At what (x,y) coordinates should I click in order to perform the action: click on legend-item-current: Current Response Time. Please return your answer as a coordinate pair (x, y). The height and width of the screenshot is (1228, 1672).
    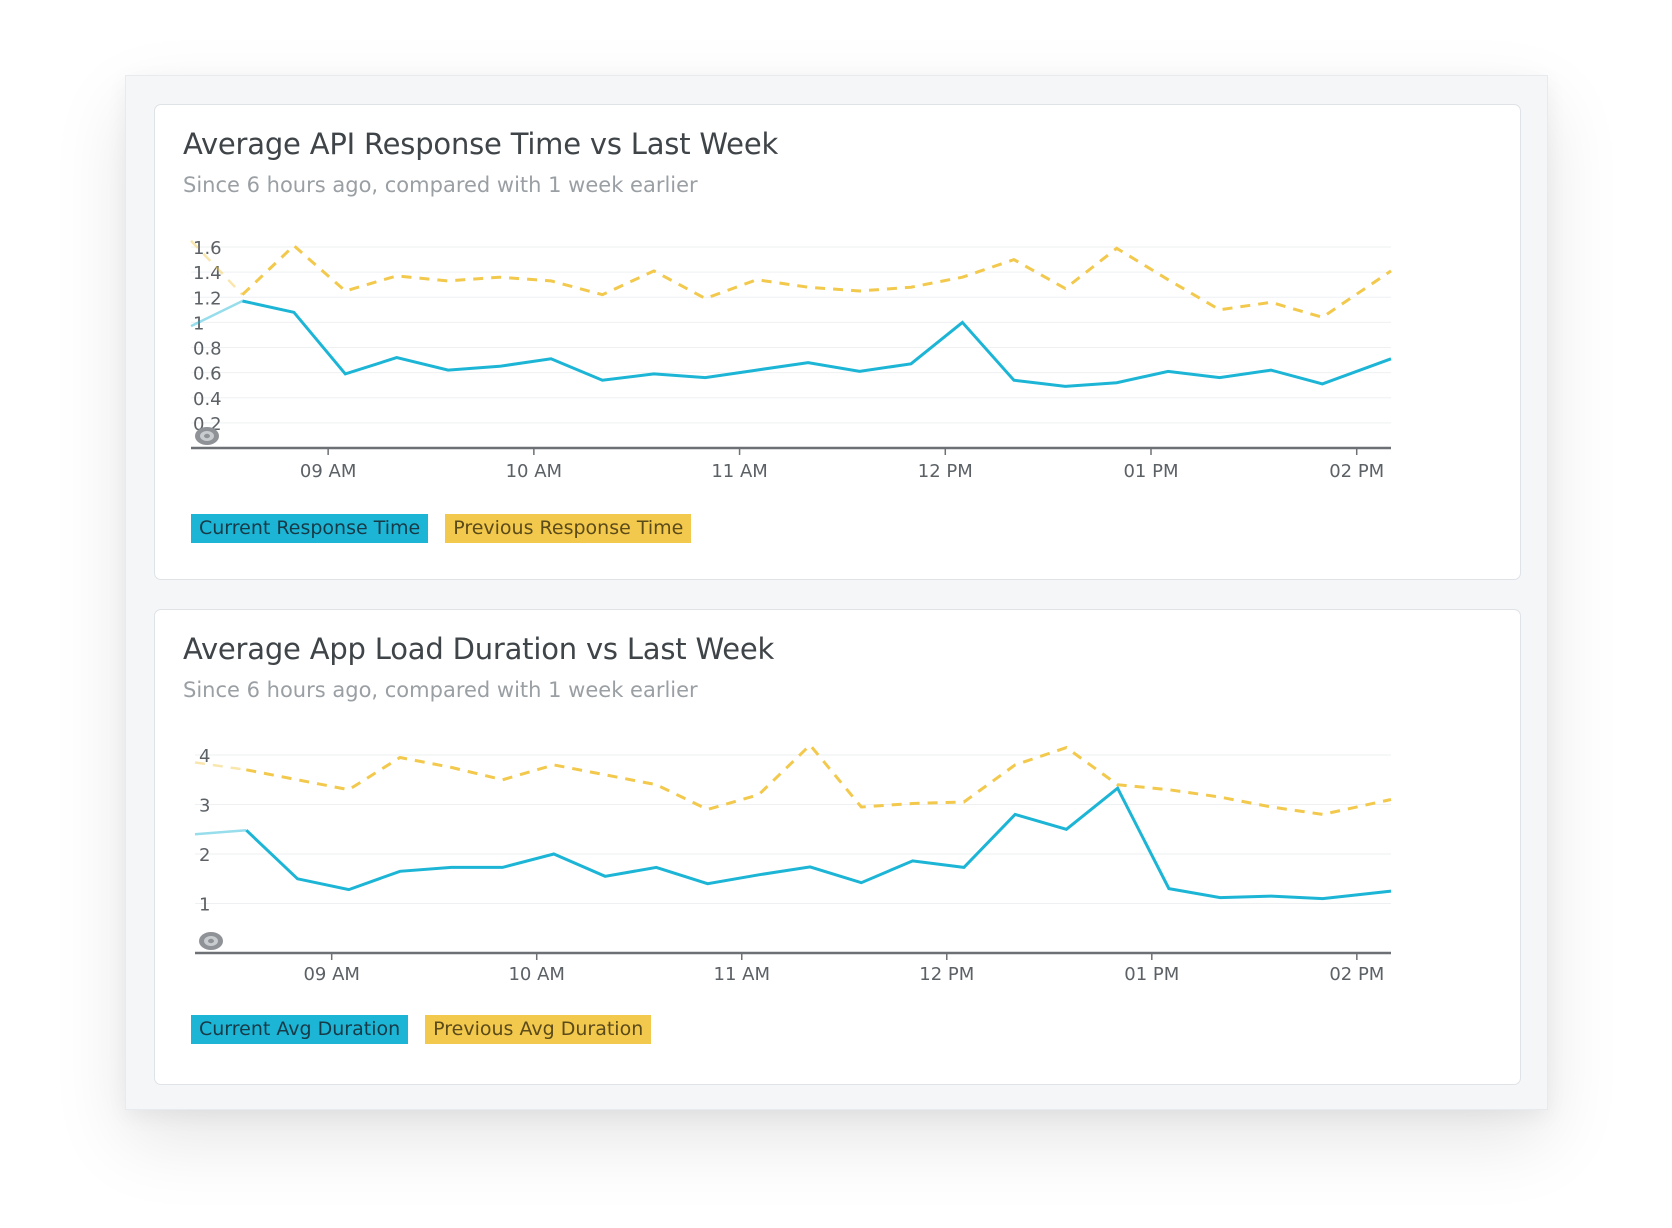
    Looking at the image, I should click on (310, 528).